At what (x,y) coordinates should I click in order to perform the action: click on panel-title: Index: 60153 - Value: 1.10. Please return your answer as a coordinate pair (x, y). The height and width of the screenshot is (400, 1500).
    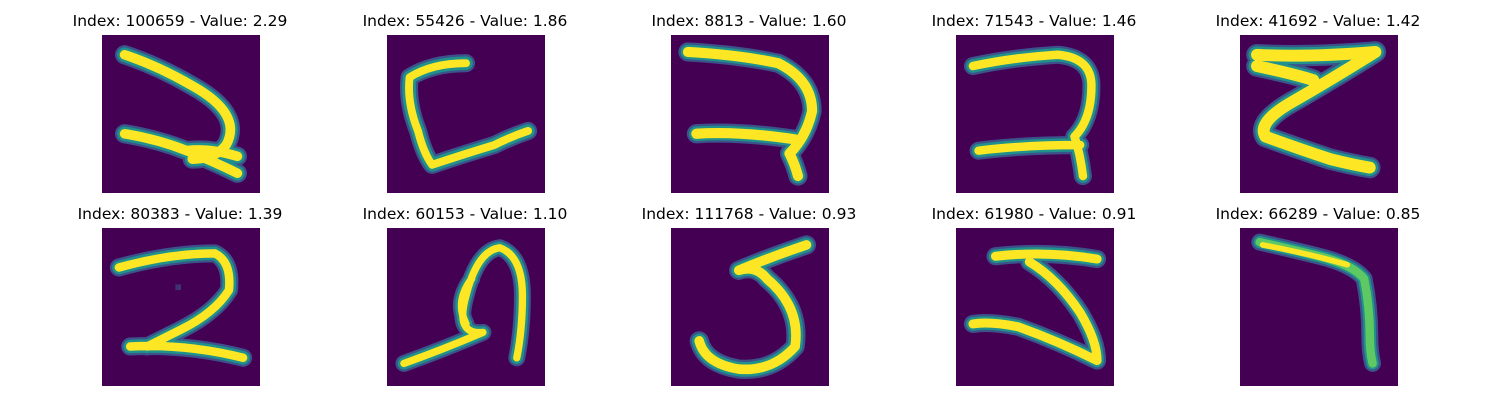
    Looking at the image, I should click on (465, 214).